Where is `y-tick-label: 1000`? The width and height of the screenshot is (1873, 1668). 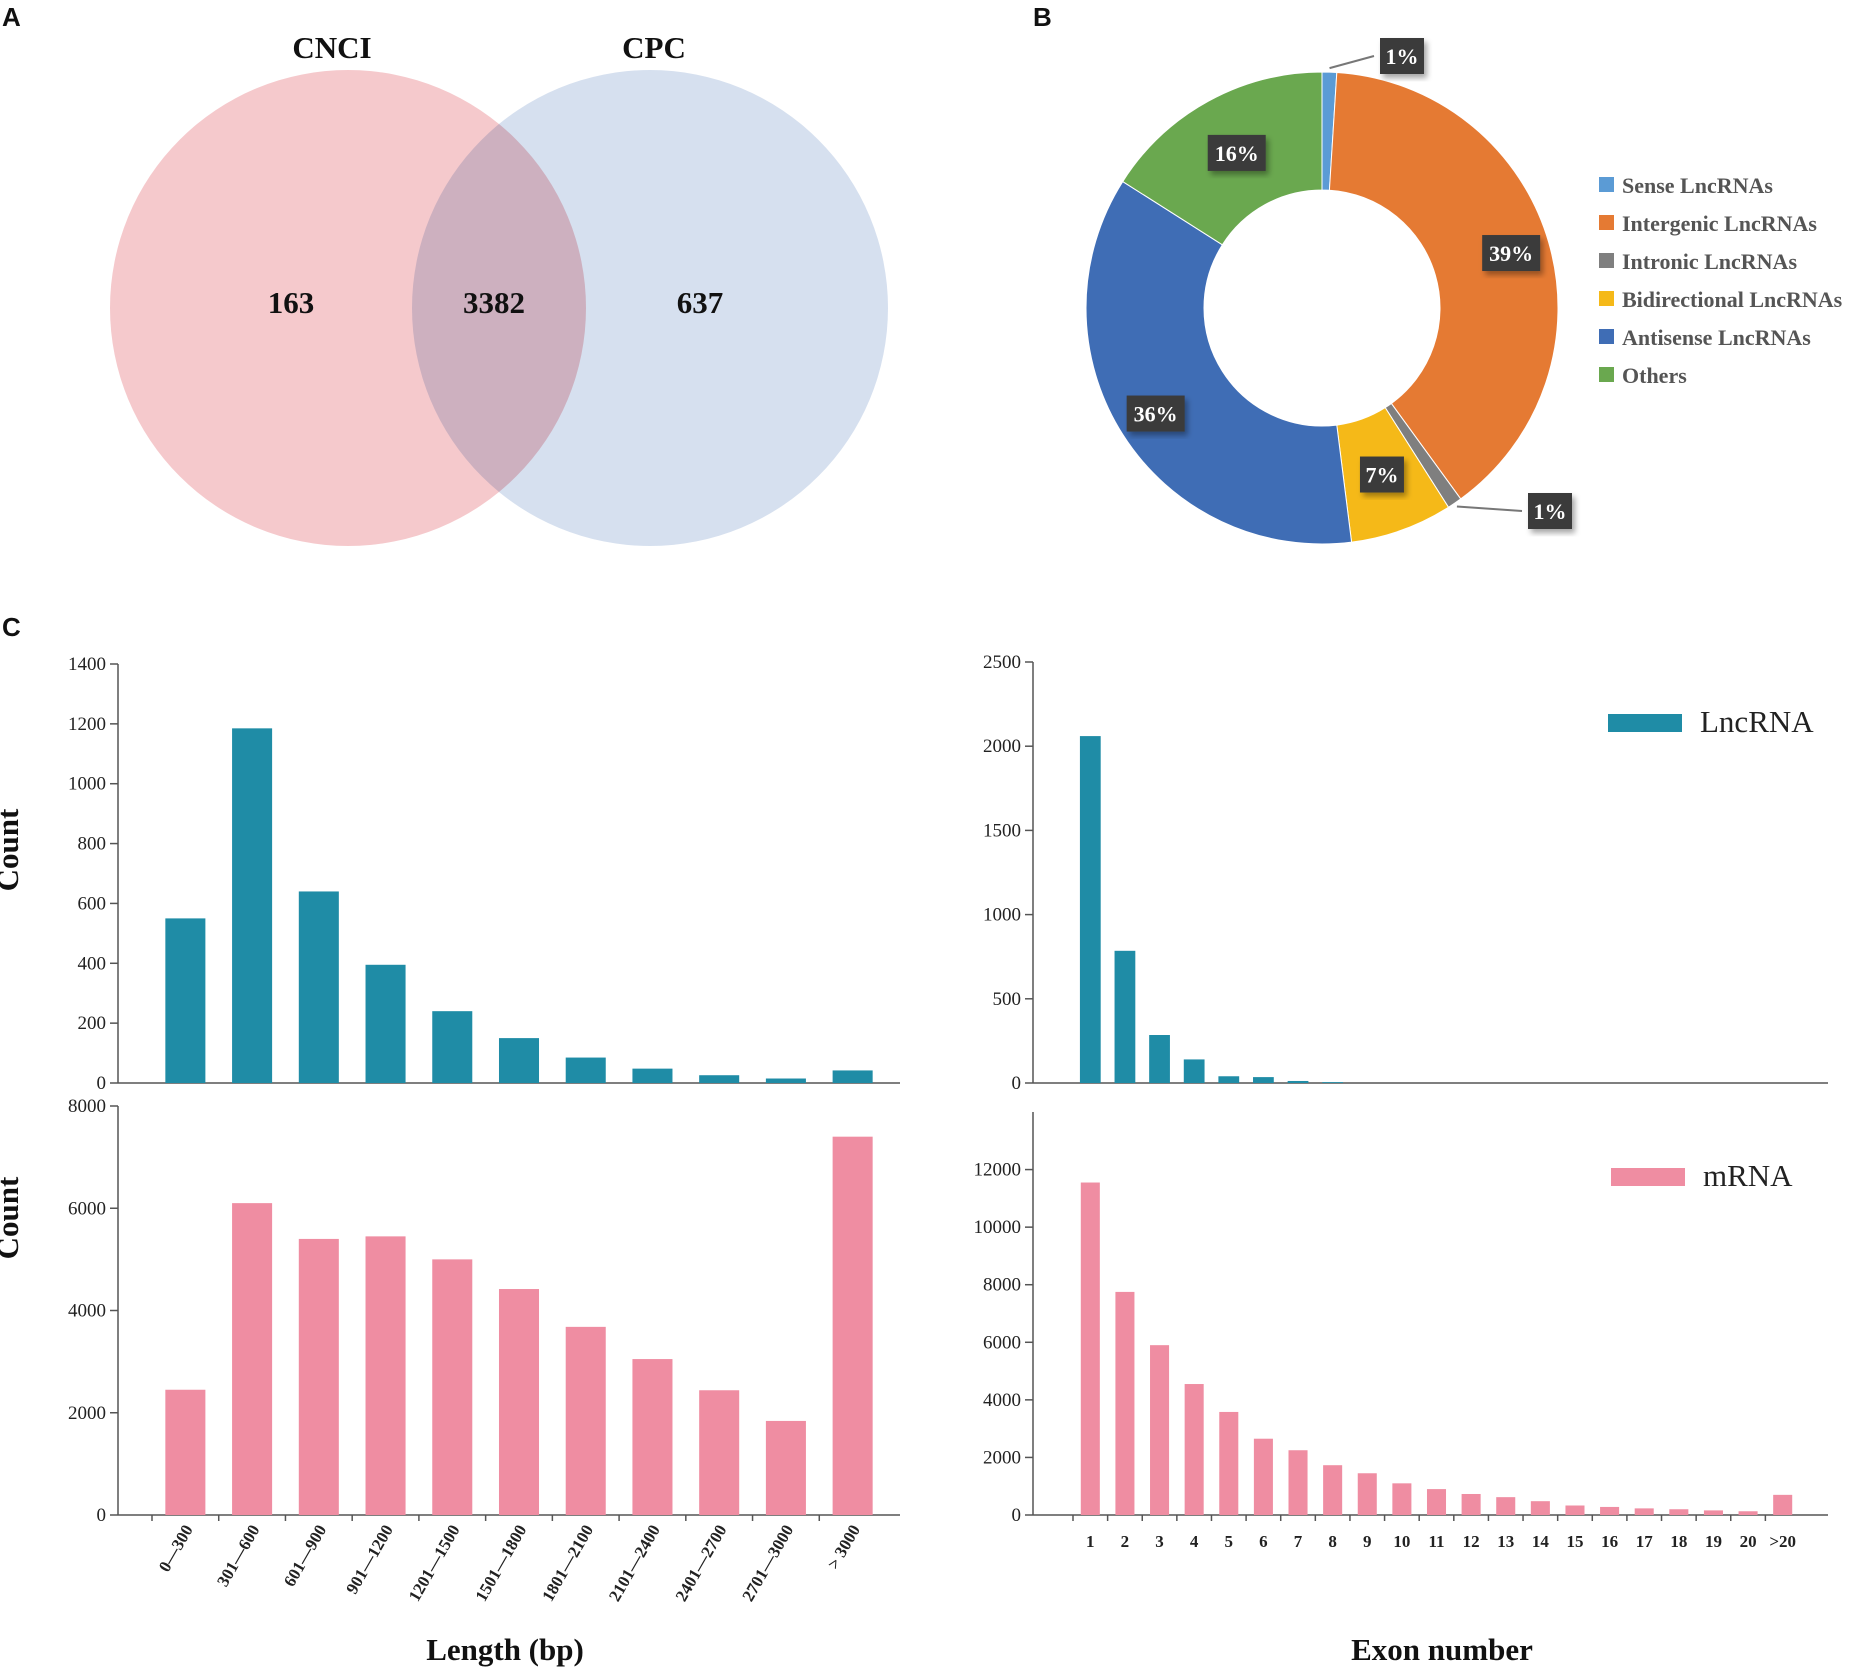
y-tick-label: 1000 is located at coordinates (1002, 915).